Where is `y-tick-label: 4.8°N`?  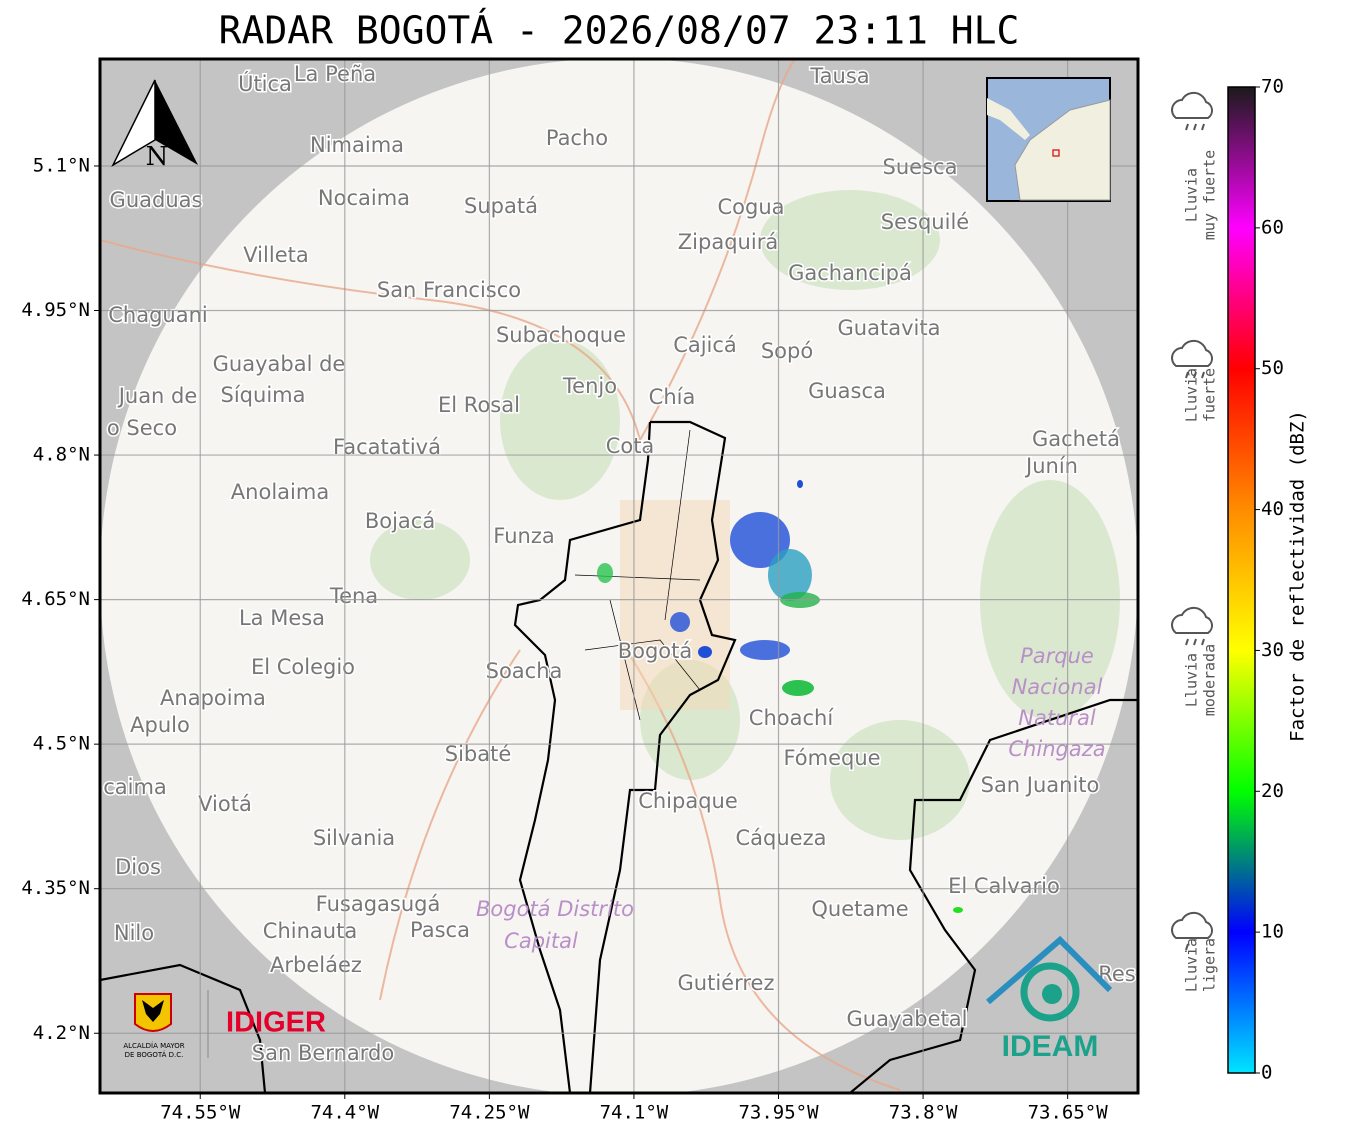 y-tick-label: 4.8°N is located at coordinates (61, 455).